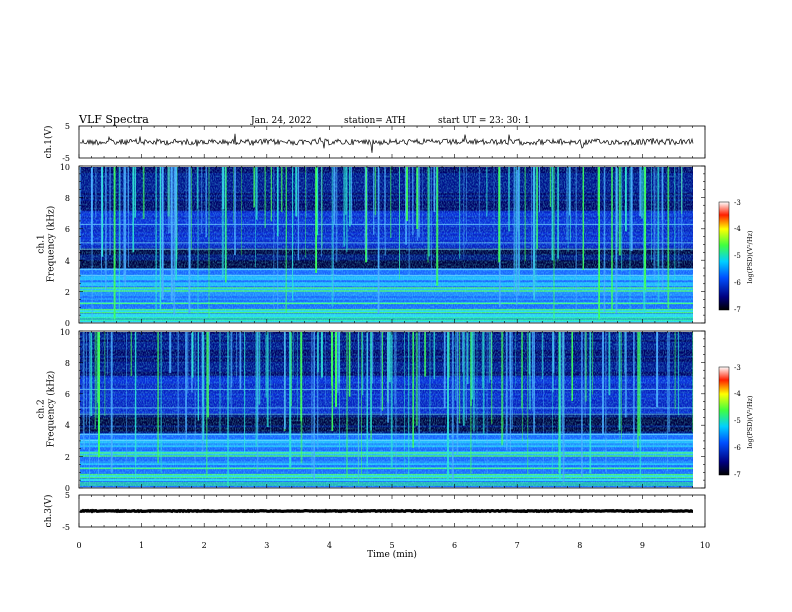  I want to click on ylabel-line: ch.2, so click(41, 408).